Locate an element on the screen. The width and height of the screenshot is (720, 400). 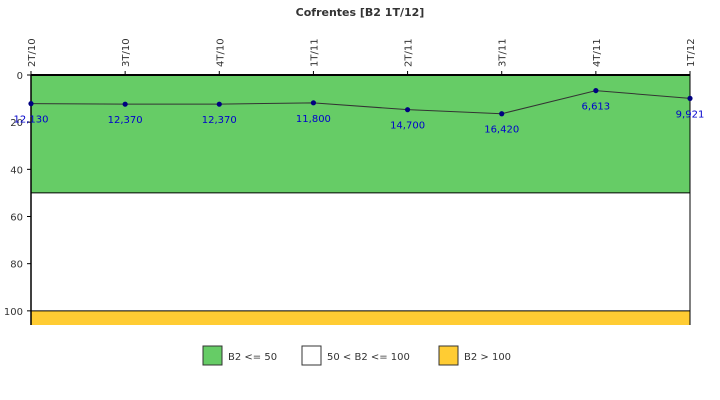
y-tick-label: 100 is located at coordinates (13, 312).